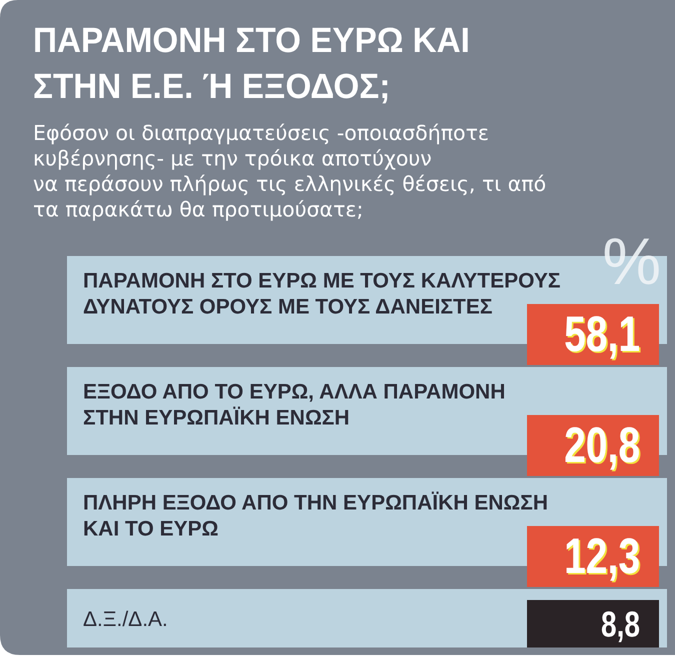 The image size is (675, 661). Describe the element at coordinates (602, 445) in the screenshot. I see `data-label: 20,8` at that location.